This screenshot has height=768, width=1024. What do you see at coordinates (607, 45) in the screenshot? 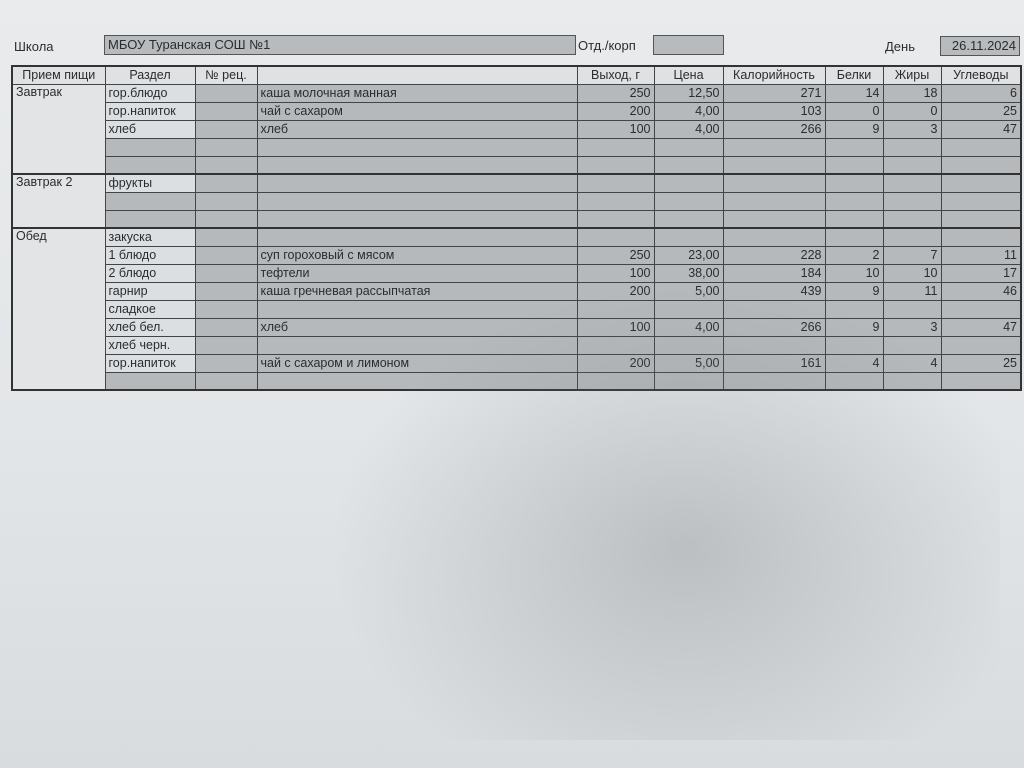
I see `dept-label: Отд./корп` at bounding box center [607, 45].